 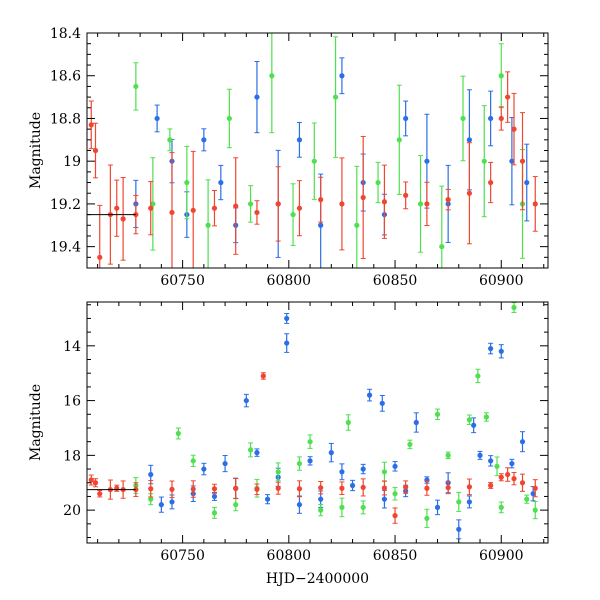 I want to click on y-tick-label: 18.8, so click(x=65, y=119).